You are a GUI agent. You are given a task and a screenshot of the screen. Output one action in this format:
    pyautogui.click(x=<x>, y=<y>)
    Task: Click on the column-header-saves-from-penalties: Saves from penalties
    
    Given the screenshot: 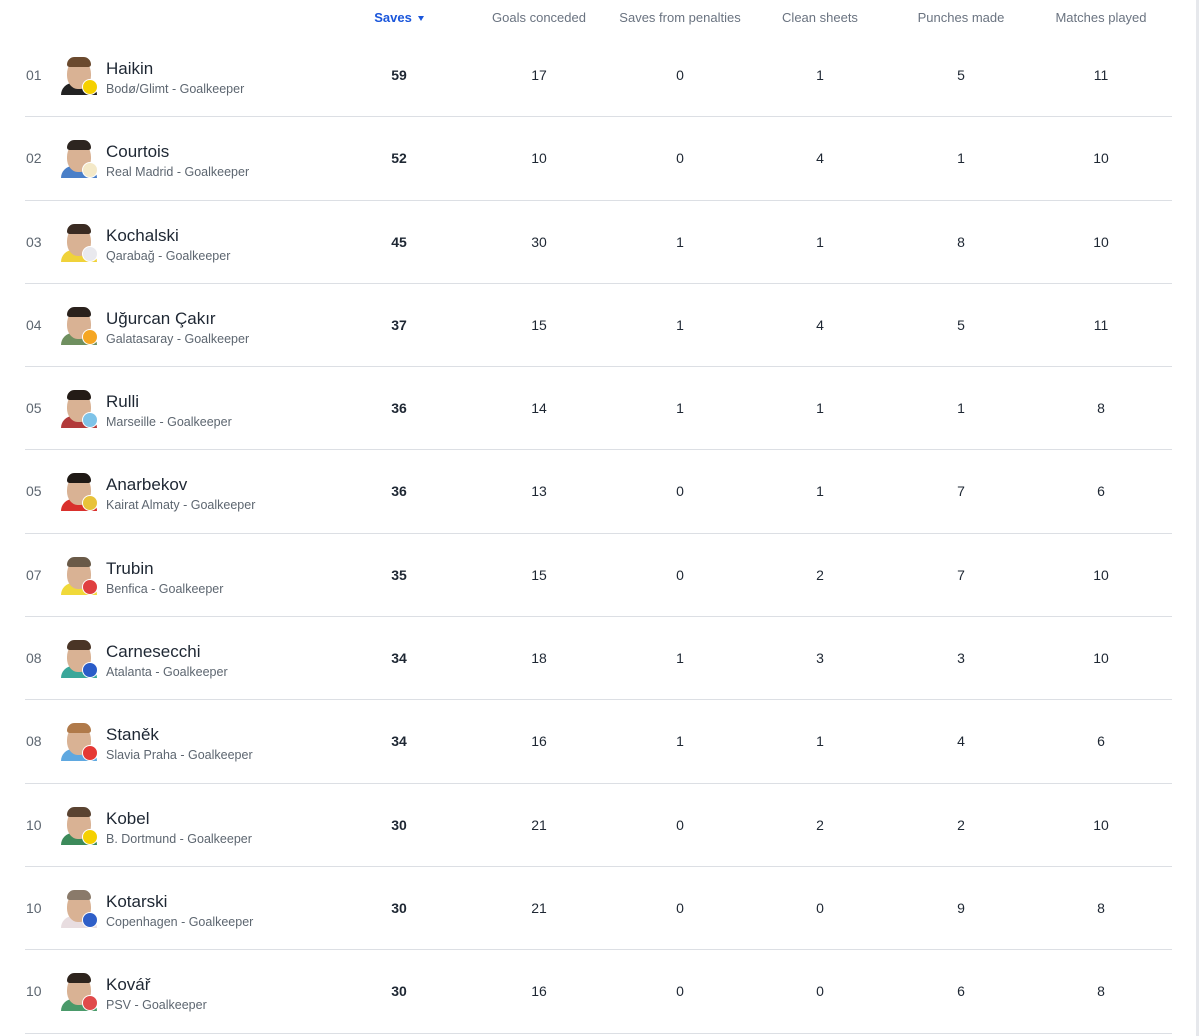 What is the action you would take?
    pyautogui.click(x=680, y=17)
    